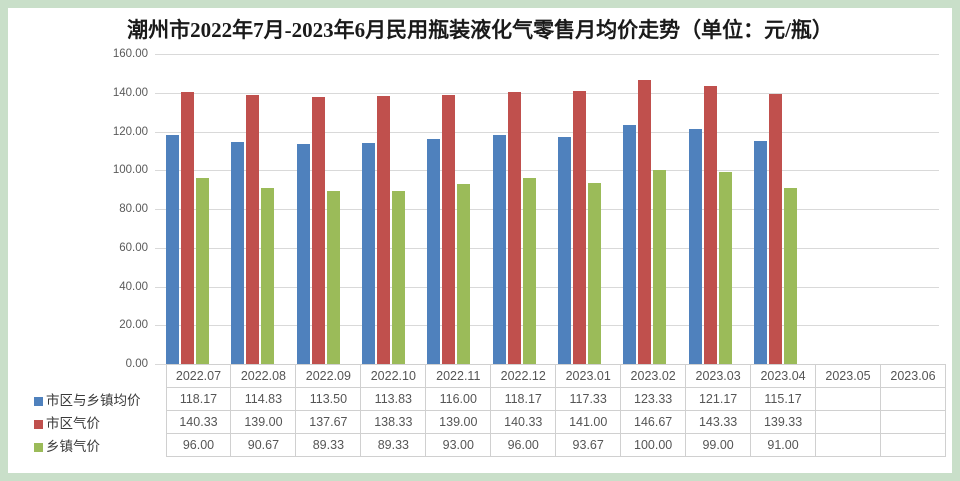  I want to click on y-axis-tick-label: 60.00, so click(133, 247).